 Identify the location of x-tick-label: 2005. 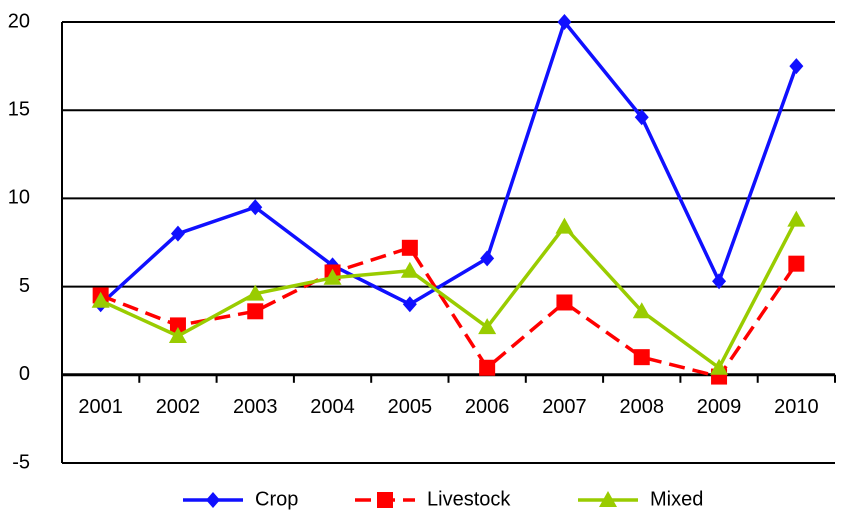
(410, 407).